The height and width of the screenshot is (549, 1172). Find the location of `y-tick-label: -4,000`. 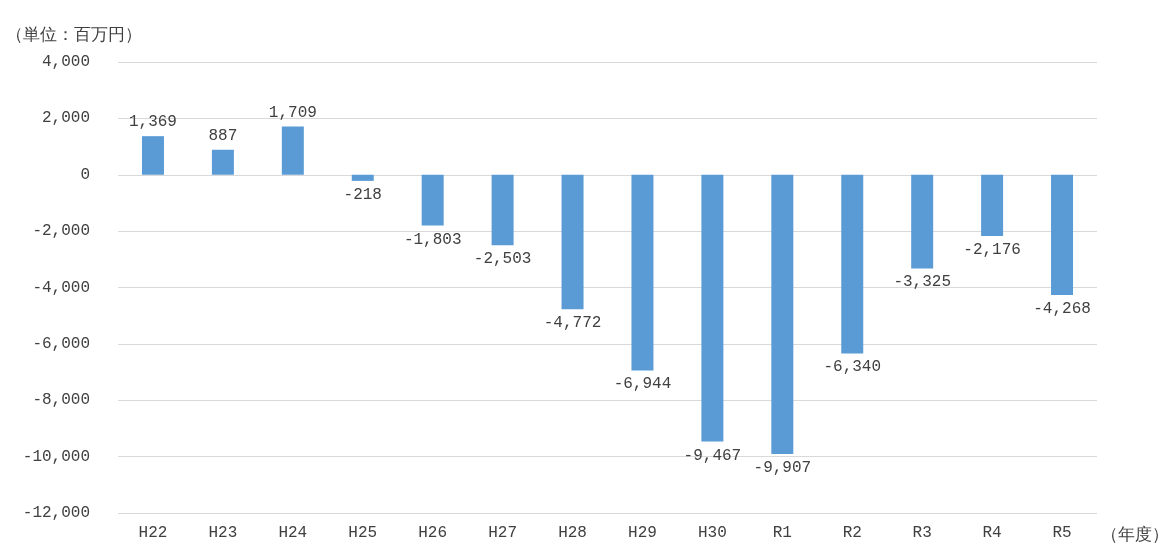

y-tick-label: -4,000 is located at coordinates (61, 287).